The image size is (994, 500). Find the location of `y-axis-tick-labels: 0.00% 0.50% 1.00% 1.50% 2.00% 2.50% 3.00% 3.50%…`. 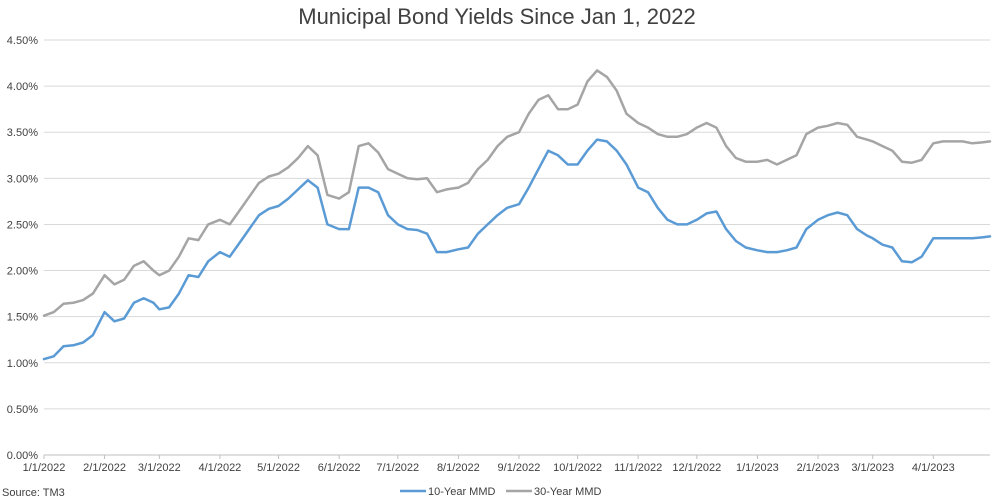

y-axis-tick-labels: 0.00% 0.50% 1.00% 1.50% 2.00% 2.50% 3.00% 3.50%… is located at coordinates (22, 248).